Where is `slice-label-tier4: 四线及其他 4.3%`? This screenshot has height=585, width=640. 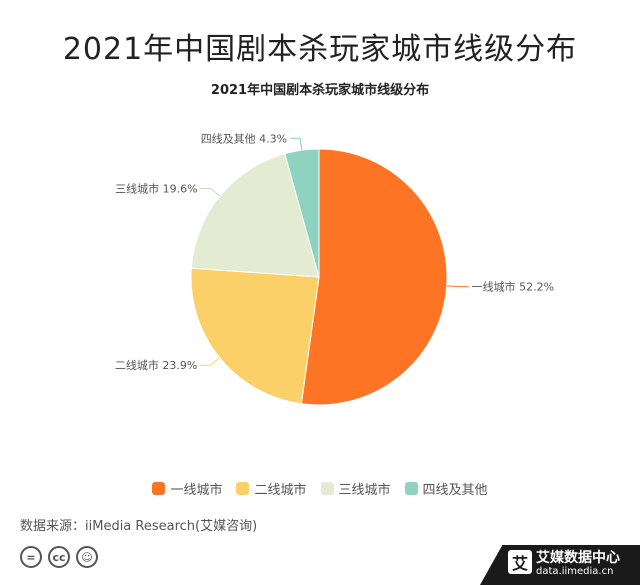
slice-label-tier4: 四线及其他 4.3% is located at coordinates (244, 138).